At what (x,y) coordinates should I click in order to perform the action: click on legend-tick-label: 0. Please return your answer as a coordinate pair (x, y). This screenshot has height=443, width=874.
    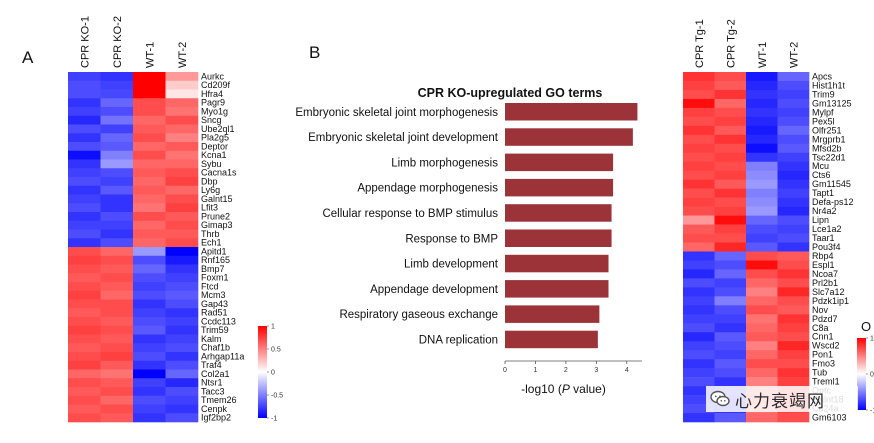
    Looking at the image, I should click on (273, 373).